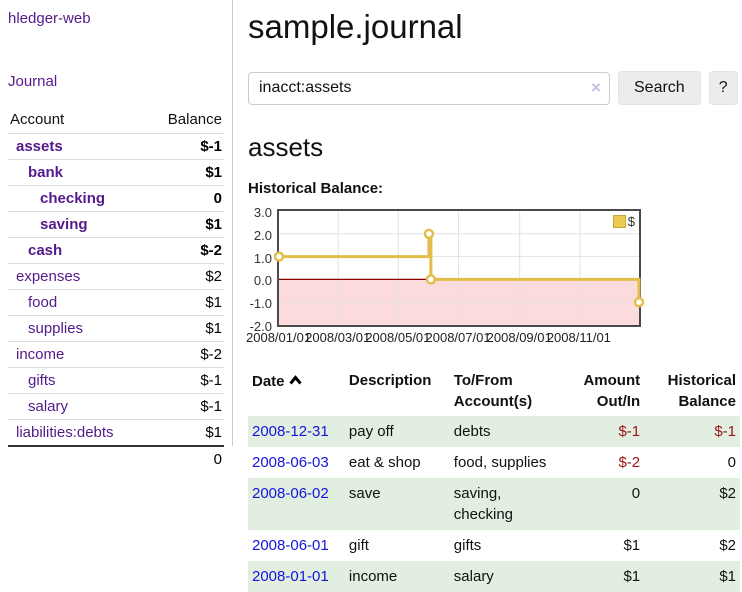 Image resolution: width=742 pixels, height=592 pixels. I want to click on account-row: liabilities:debts $1, so click(116, 433).